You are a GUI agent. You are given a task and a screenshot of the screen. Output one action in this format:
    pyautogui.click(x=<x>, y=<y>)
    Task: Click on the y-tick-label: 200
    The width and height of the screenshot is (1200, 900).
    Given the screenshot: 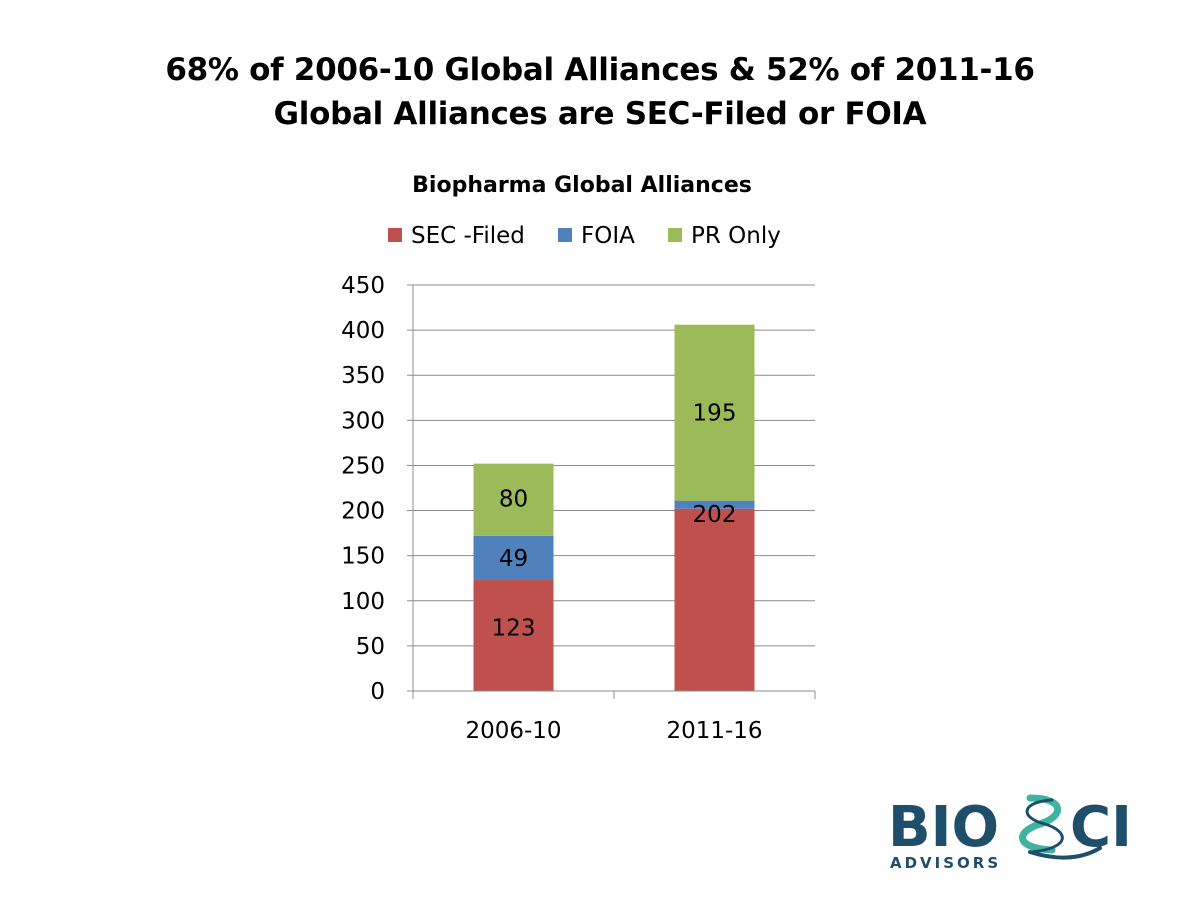 What is the action you would take?
    pyautogui.click(x=363, y=512)
    